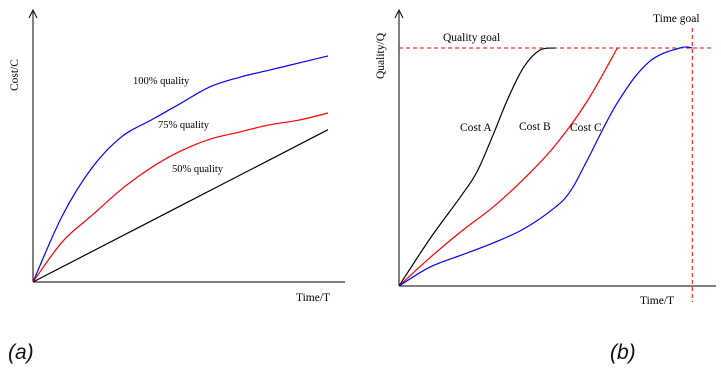  I want to click on a-series-75-quality-label: 75% quality, so click(184, 125).